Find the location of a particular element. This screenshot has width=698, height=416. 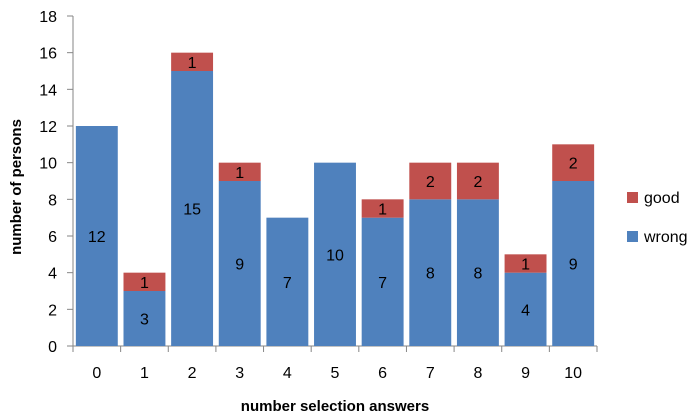

x-tick-label: 5 is located at coordinates (335, 373).